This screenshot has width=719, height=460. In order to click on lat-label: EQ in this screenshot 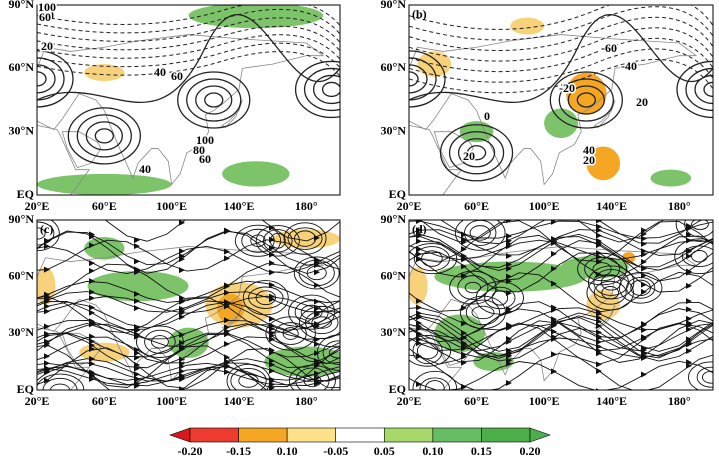, I will do `click(397, 389)`.